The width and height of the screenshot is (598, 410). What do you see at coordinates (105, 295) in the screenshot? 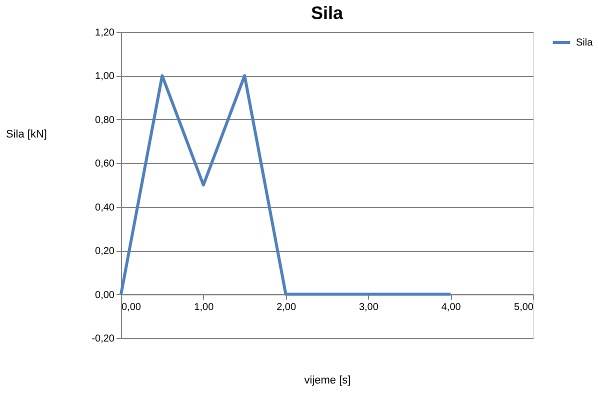
I see `y-tick-label: 0,00` at bounding box center [105, 295].